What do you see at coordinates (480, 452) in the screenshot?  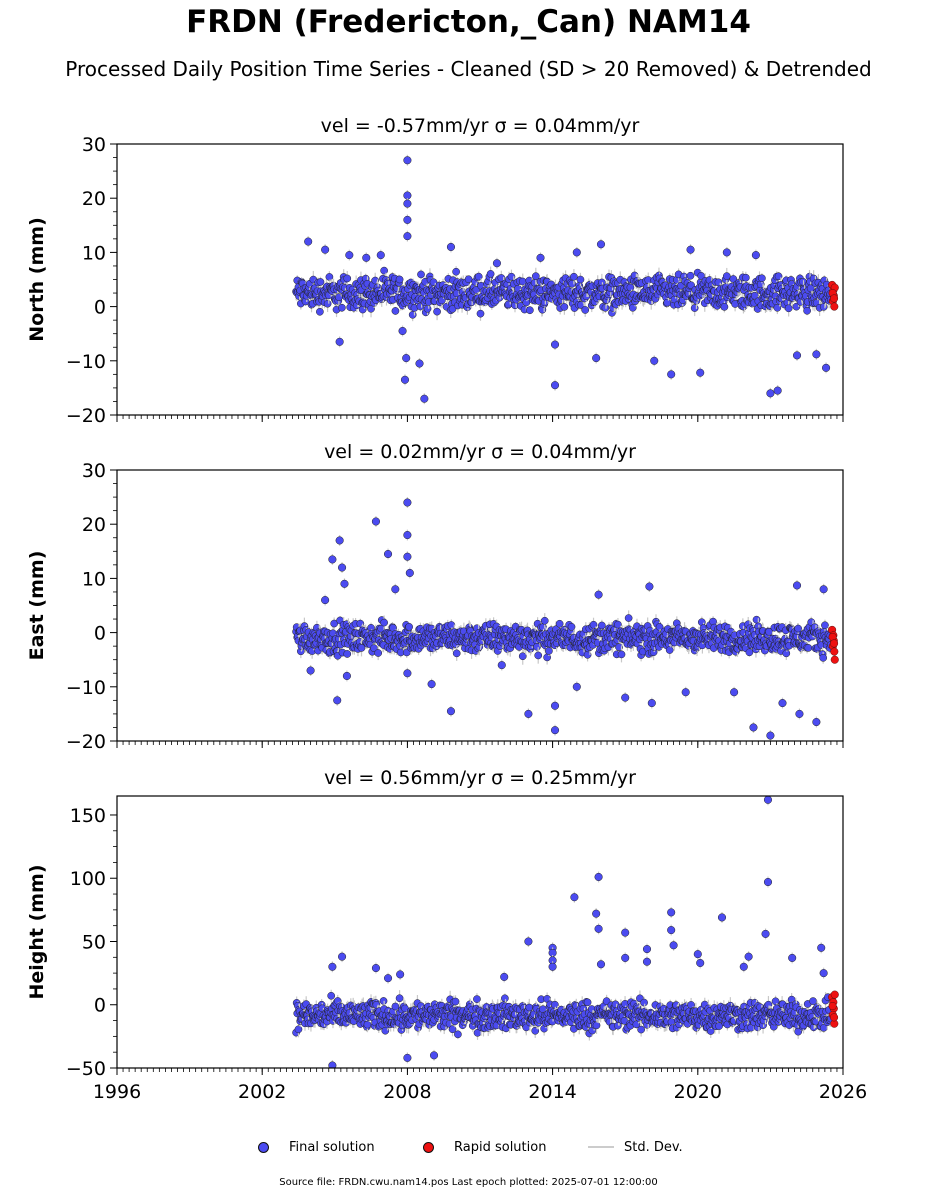 I see `panel-title-east: vel = 0.02mm/yr σ = 0.04mm/yr` at bounding box center [480, 452].